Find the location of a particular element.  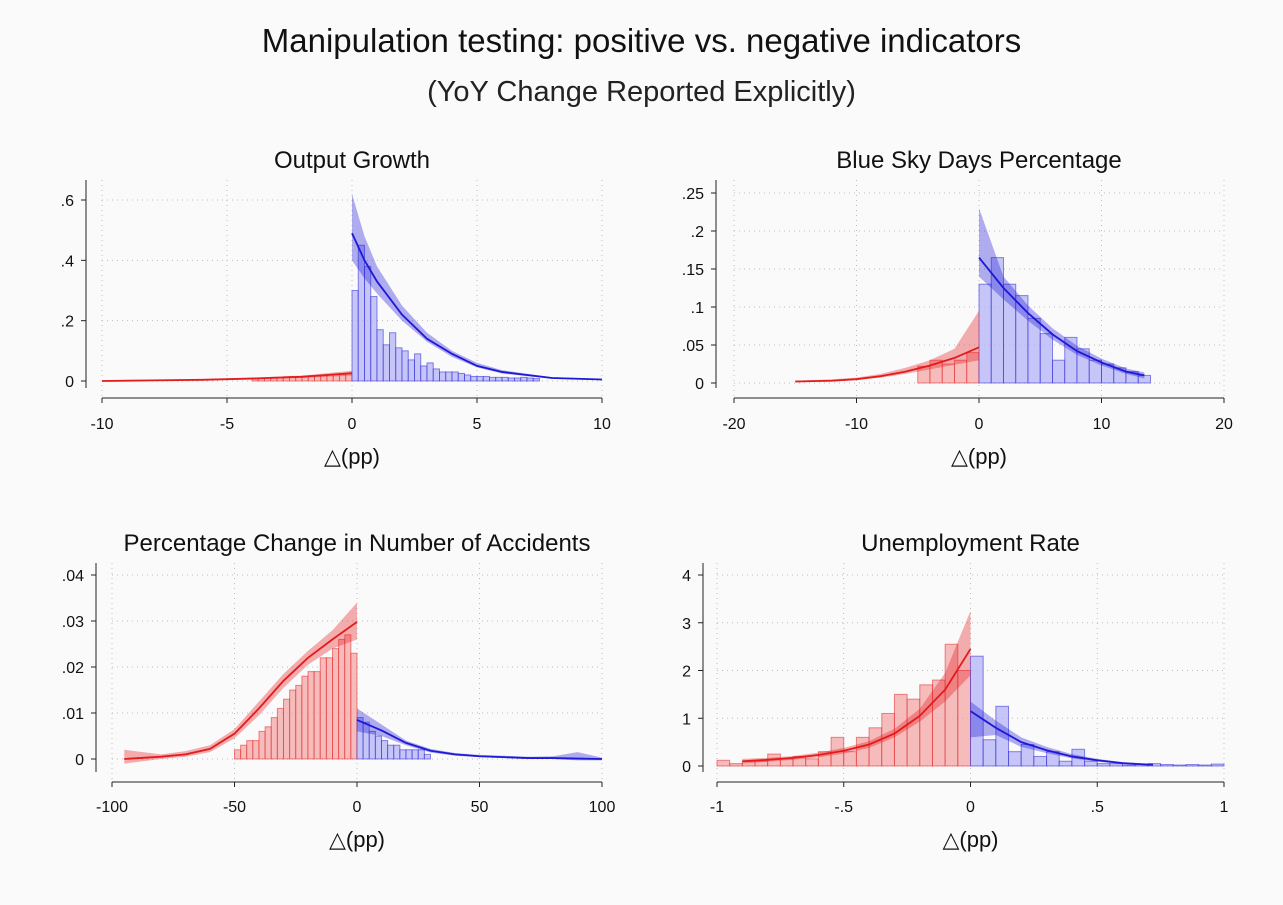

x-tick-label: -100 is located at coordinates (112, 807).